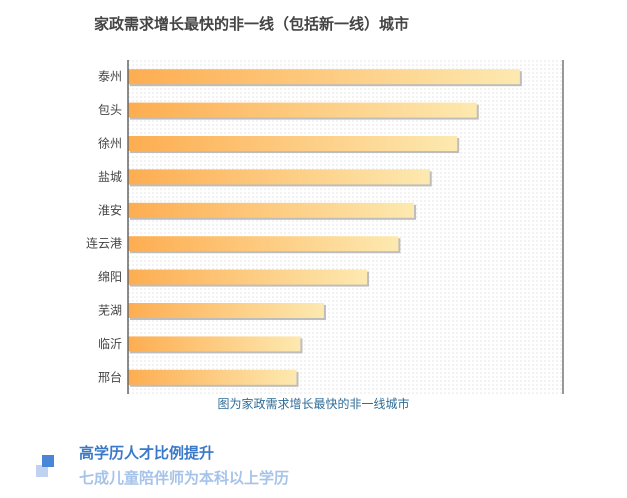 The height and width of the screenshot is (498, 627). What do you see at coordinates (104, 243) in the screenshot?
I see `category-label: 连云港` at bounding box center [104, 243].